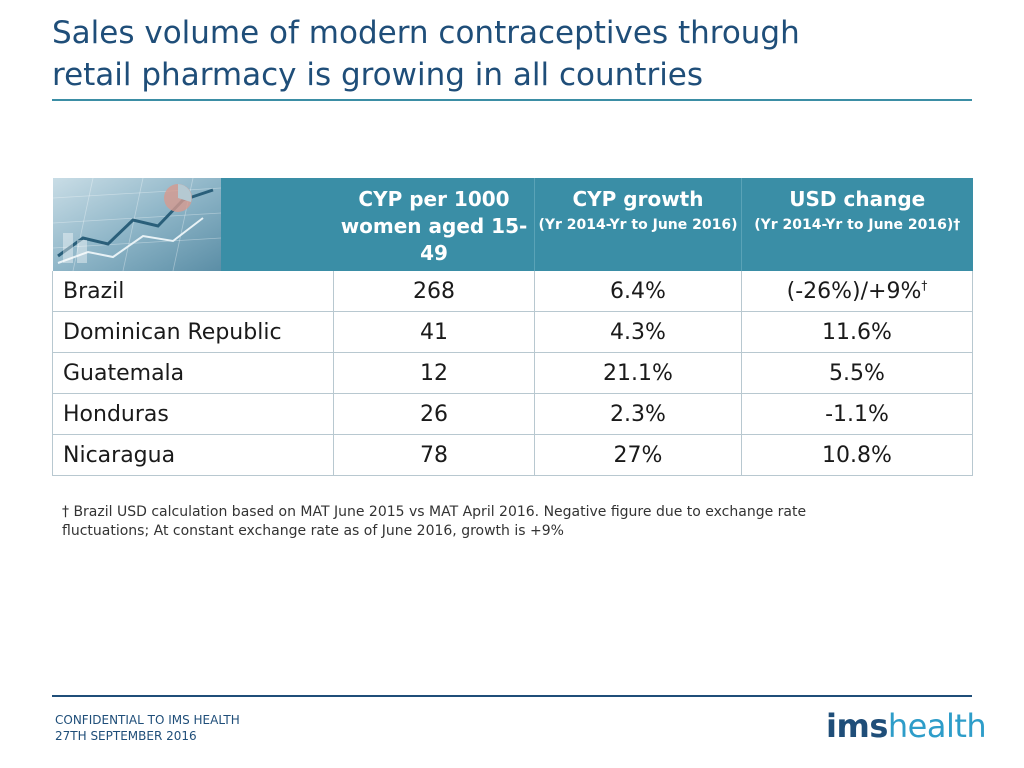  Describe the element at coordinates (857, 332) in the screenshot. I see `usd-cell: 11.6%` at that location.